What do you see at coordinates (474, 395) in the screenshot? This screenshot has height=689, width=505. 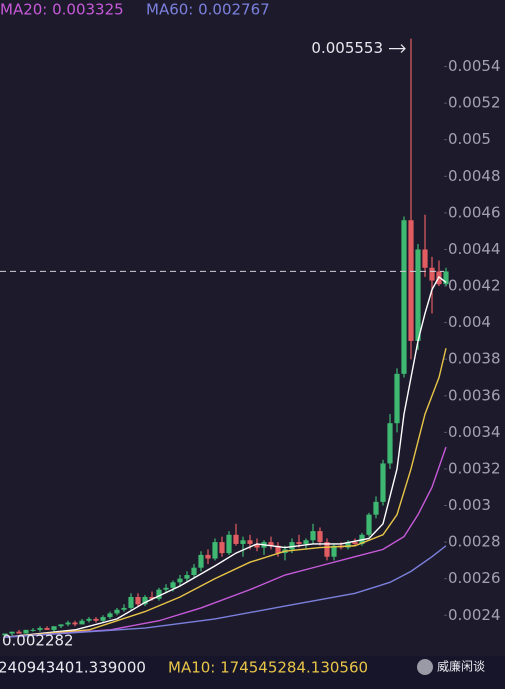 I see `y-tick-label: 0.0036` at bounding box center [474, 395].